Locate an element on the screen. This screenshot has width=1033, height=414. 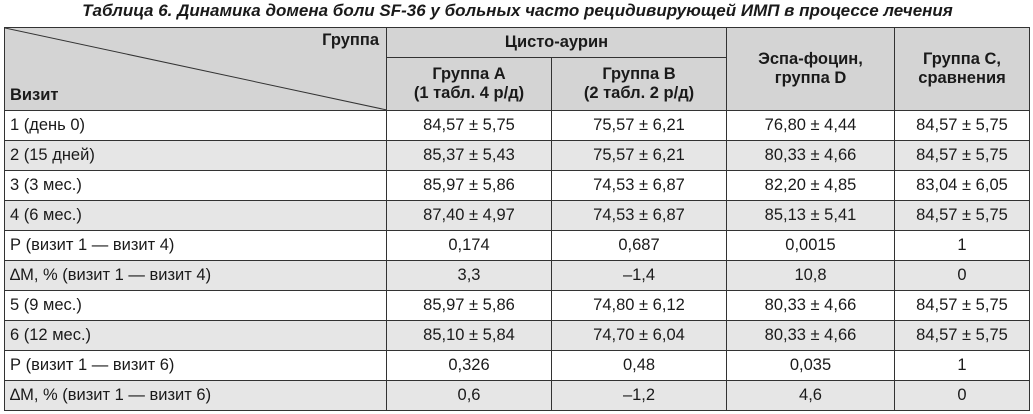
group-a-line2: (1 табл. 4 р/д) is located at coordinates (469, 93).